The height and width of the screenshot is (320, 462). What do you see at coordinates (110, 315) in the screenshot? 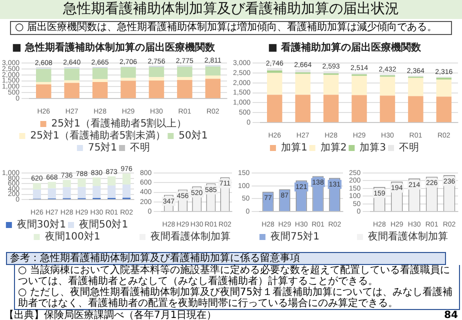
I see `text: 【出典】保険局医療課調べ（各年7月1日現在）` at bounding box center [110, 315].